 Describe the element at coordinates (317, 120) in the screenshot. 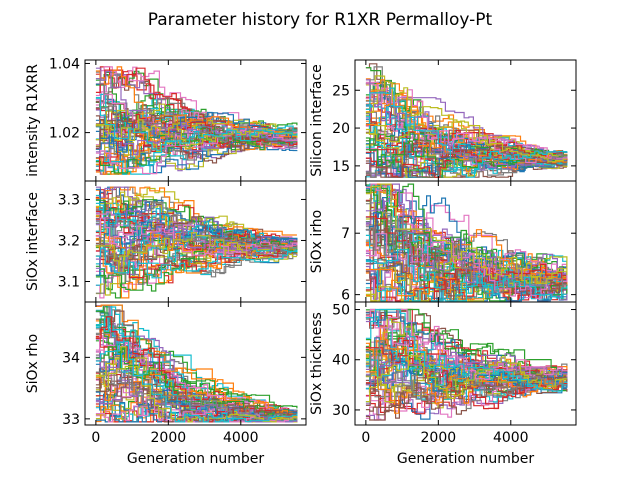

I see `y-axis-label: Silicon interface` at that location.